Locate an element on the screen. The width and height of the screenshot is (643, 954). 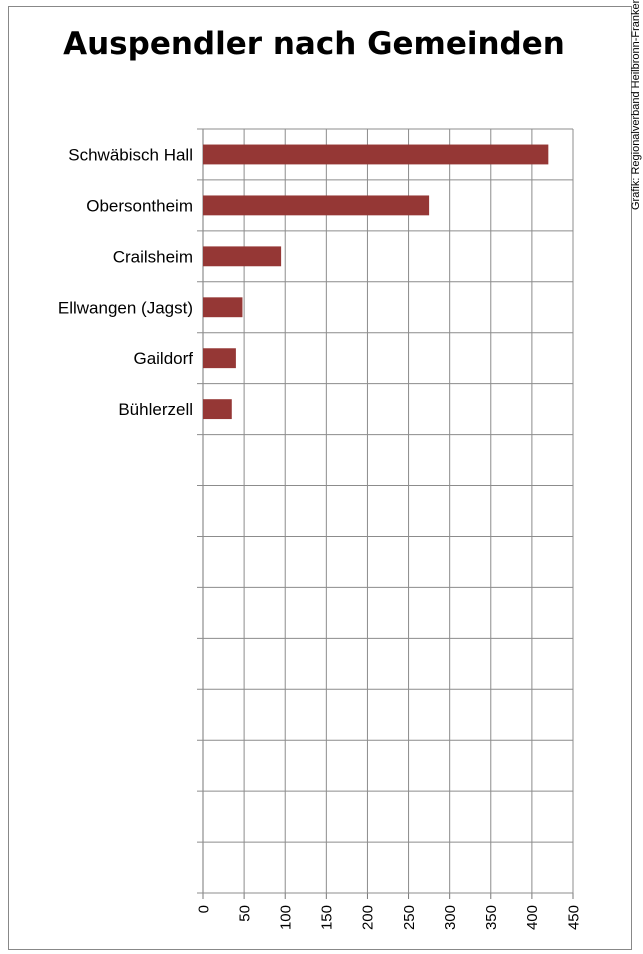
x-tick-label: 300 is located at coordinates (450, 917).